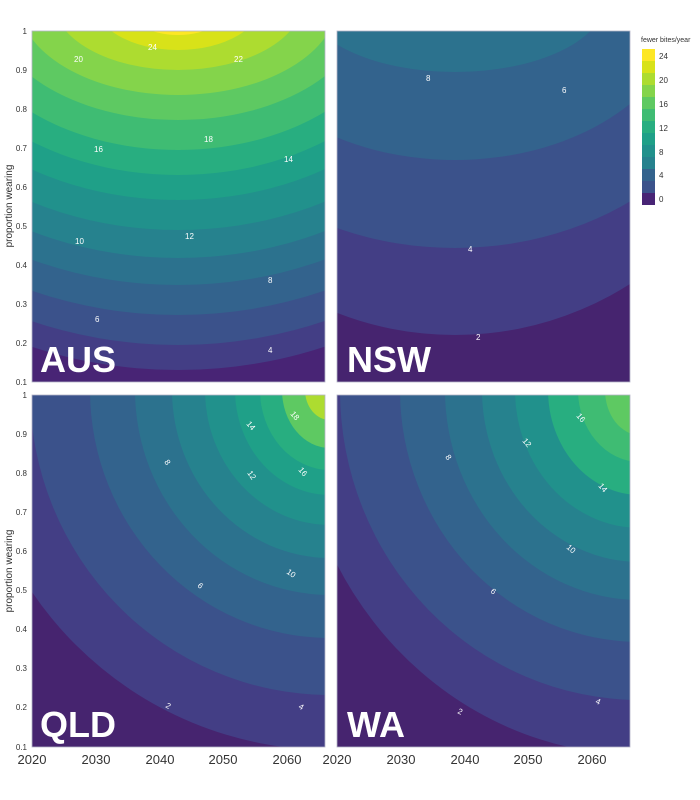  I want to click on svg-text: 18, so click(208, 139).